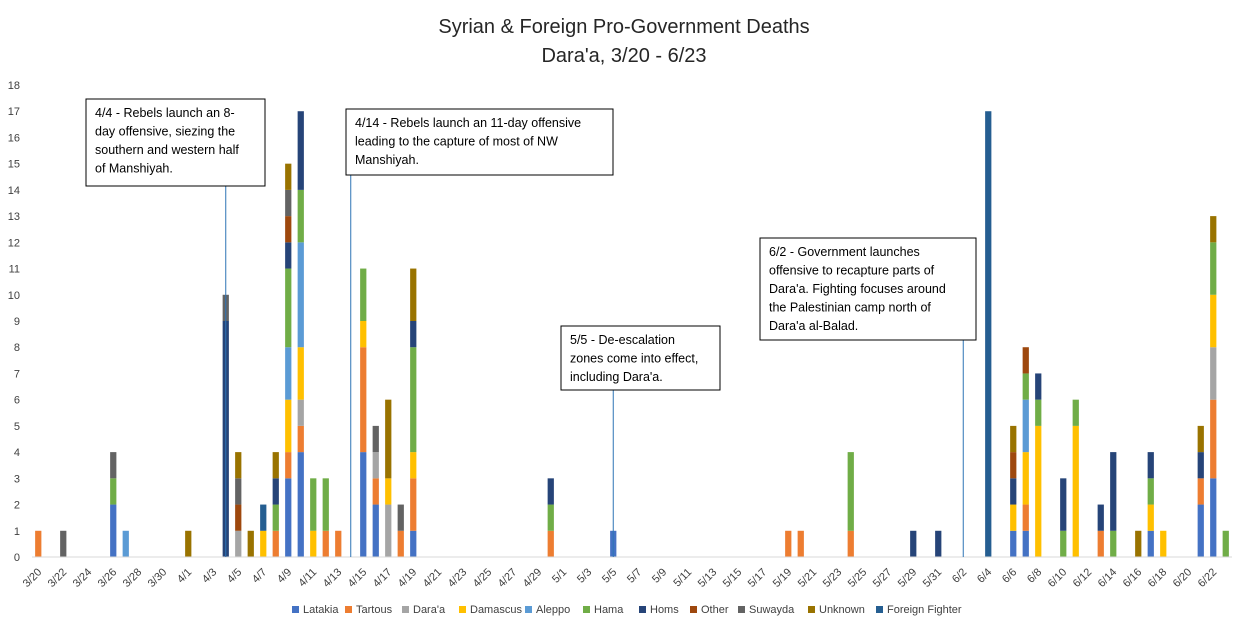 This screenshot has width=1247, height=631. What do you see at coordinates (14, 296) in the screenshot?
I see `y-tick-label: 10` at bounding box center [14, 296].